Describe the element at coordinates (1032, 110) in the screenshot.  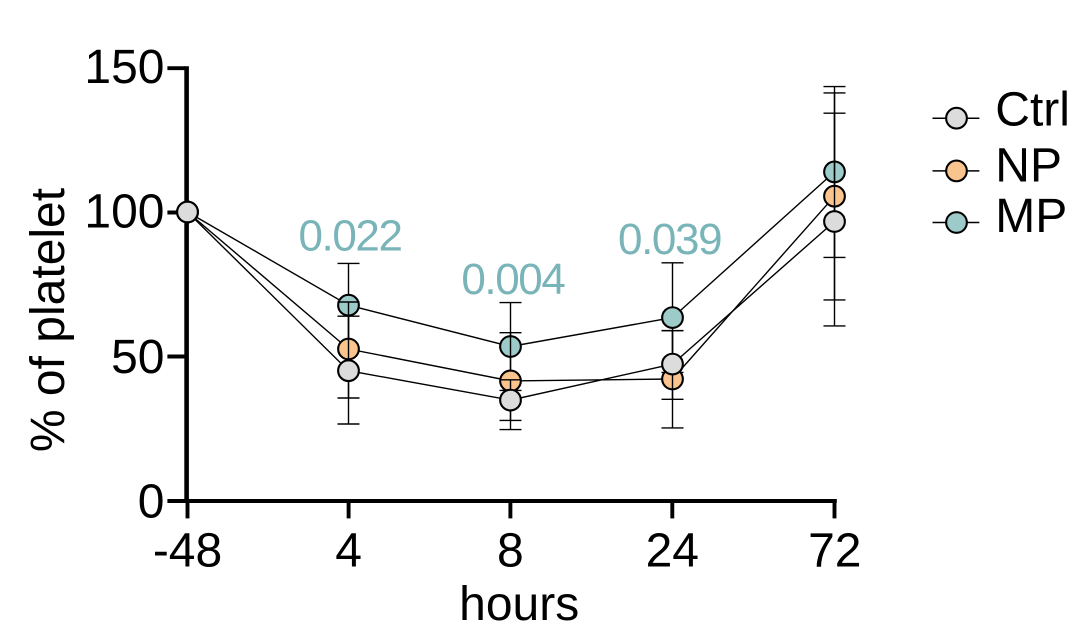
I see `svg-text: Ctrl` at that location.